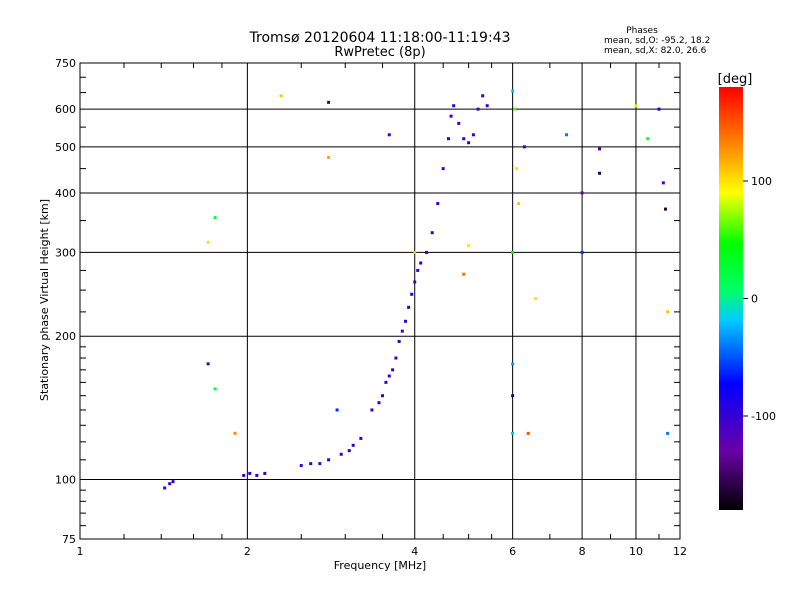 This screenshot has height=600, width=800. Describe the element at coordinates (731, 298) in the screenshot. I see `colorbar` at that location.